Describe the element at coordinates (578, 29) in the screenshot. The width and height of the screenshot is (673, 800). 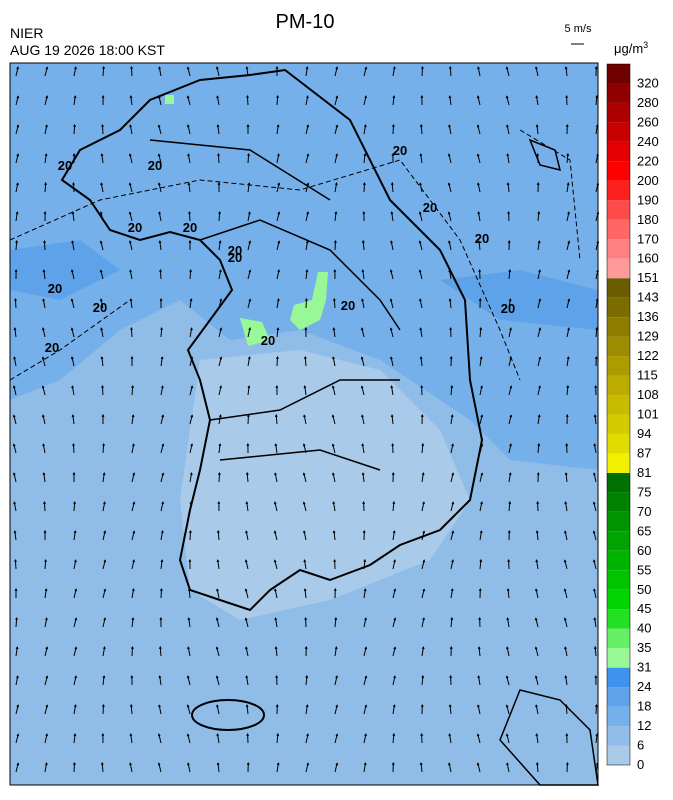
I see `wind-scale: 5 m/s` at that location.